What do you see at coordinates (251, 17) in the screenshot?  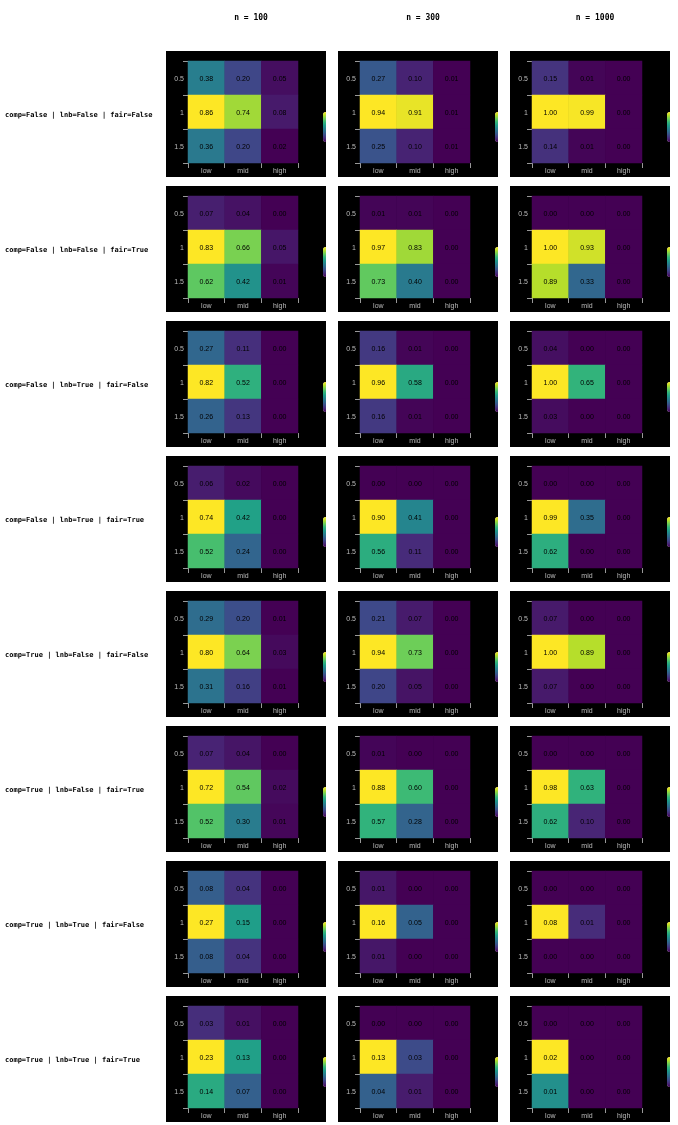 I see `chart-title: n = 100` at bounding box center [251, 17].